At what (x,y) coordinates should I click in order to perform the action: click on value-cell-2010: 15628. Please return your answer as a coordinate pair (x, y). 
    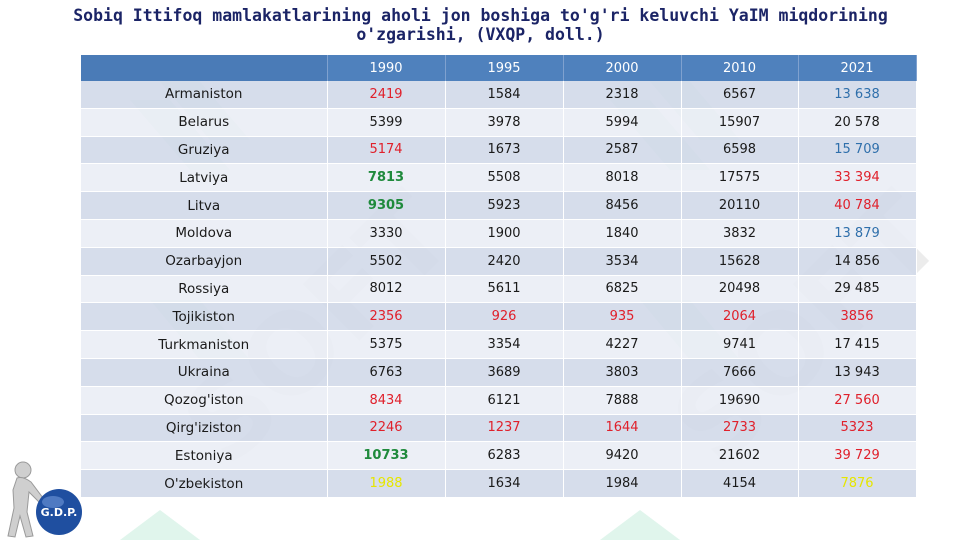
    Looking at the image, I should click on (740, 261).